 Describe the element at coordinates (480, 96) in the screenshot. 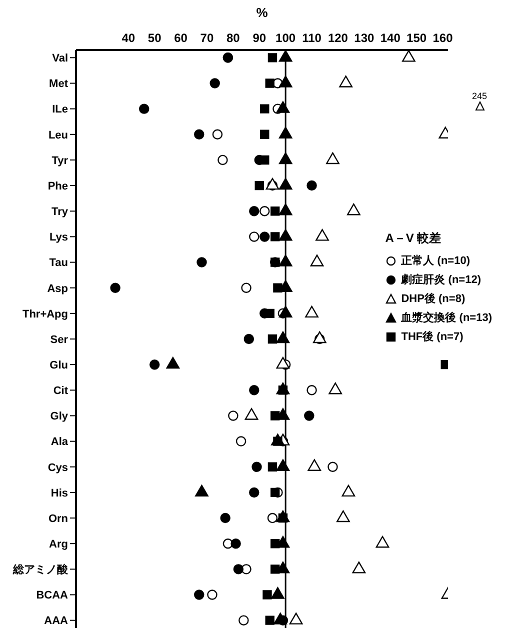

I see `text: 245` at that location.